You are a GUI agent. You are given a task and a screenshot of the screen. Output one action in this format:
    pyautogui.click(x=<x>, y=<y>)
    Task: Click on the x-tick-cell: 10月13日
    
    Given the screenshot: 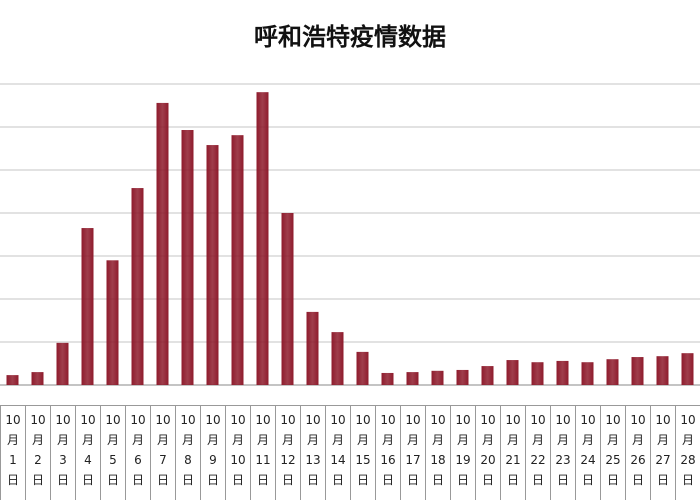 What is the action you would take?
    pyautogui.click(x=312, y=452)
    